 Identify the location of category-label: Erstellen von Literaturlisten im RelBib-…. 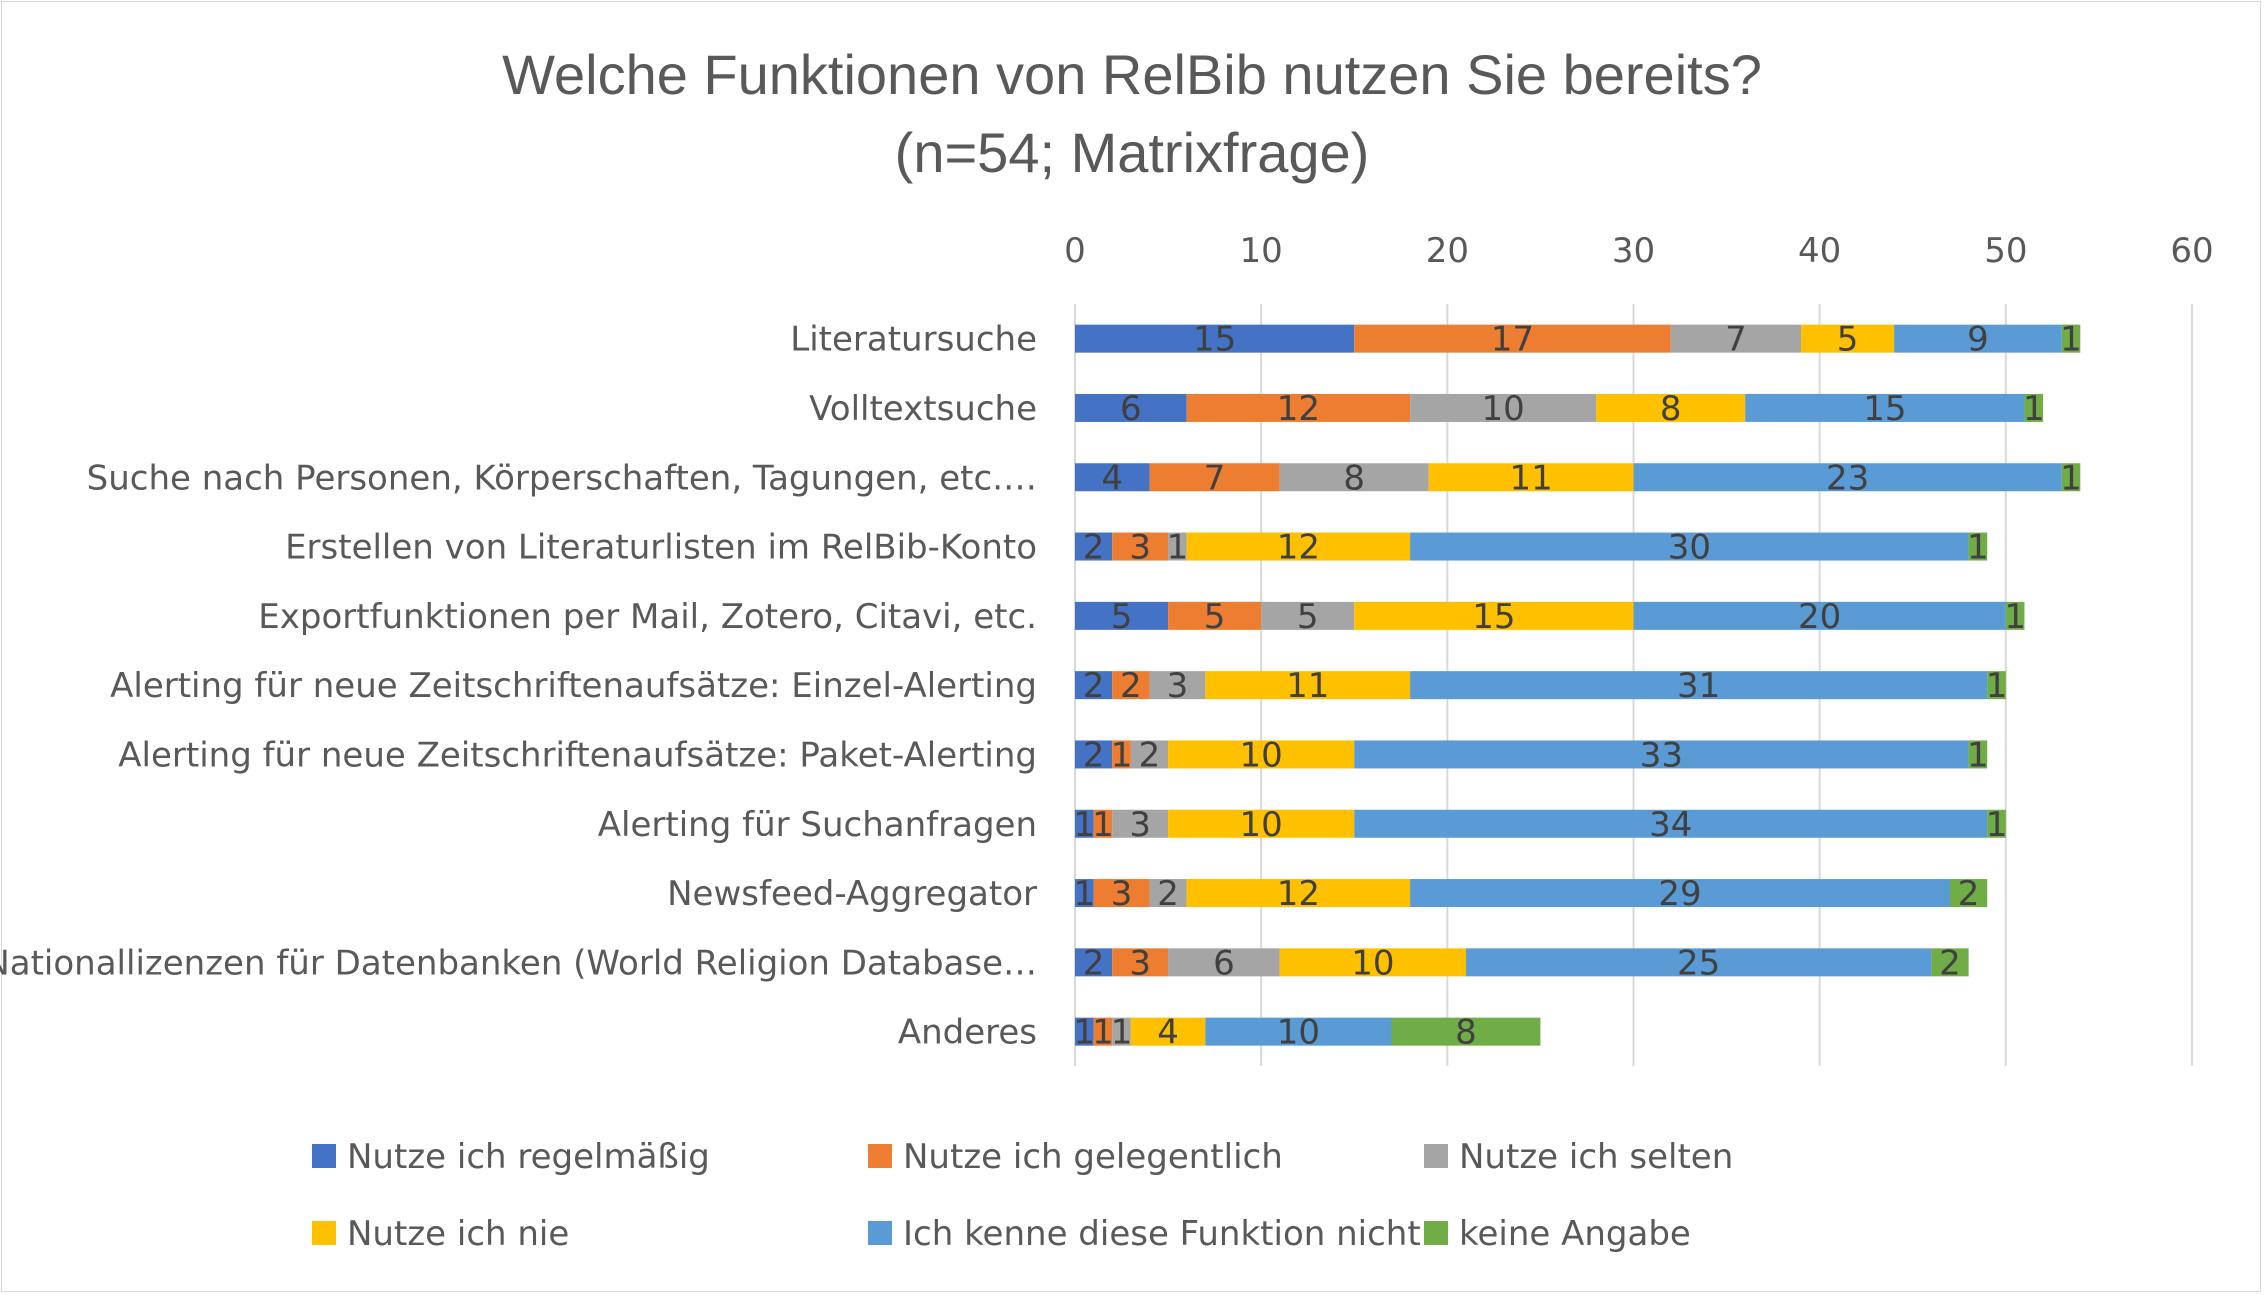
(661, 548).